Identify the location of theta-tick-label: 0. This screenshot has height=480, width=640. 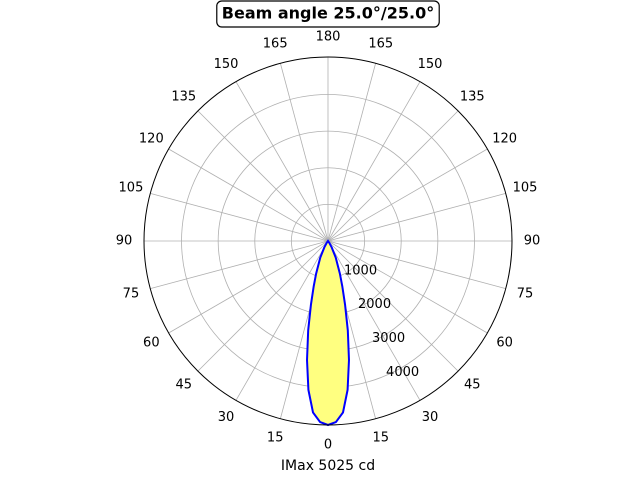
(328, 445).